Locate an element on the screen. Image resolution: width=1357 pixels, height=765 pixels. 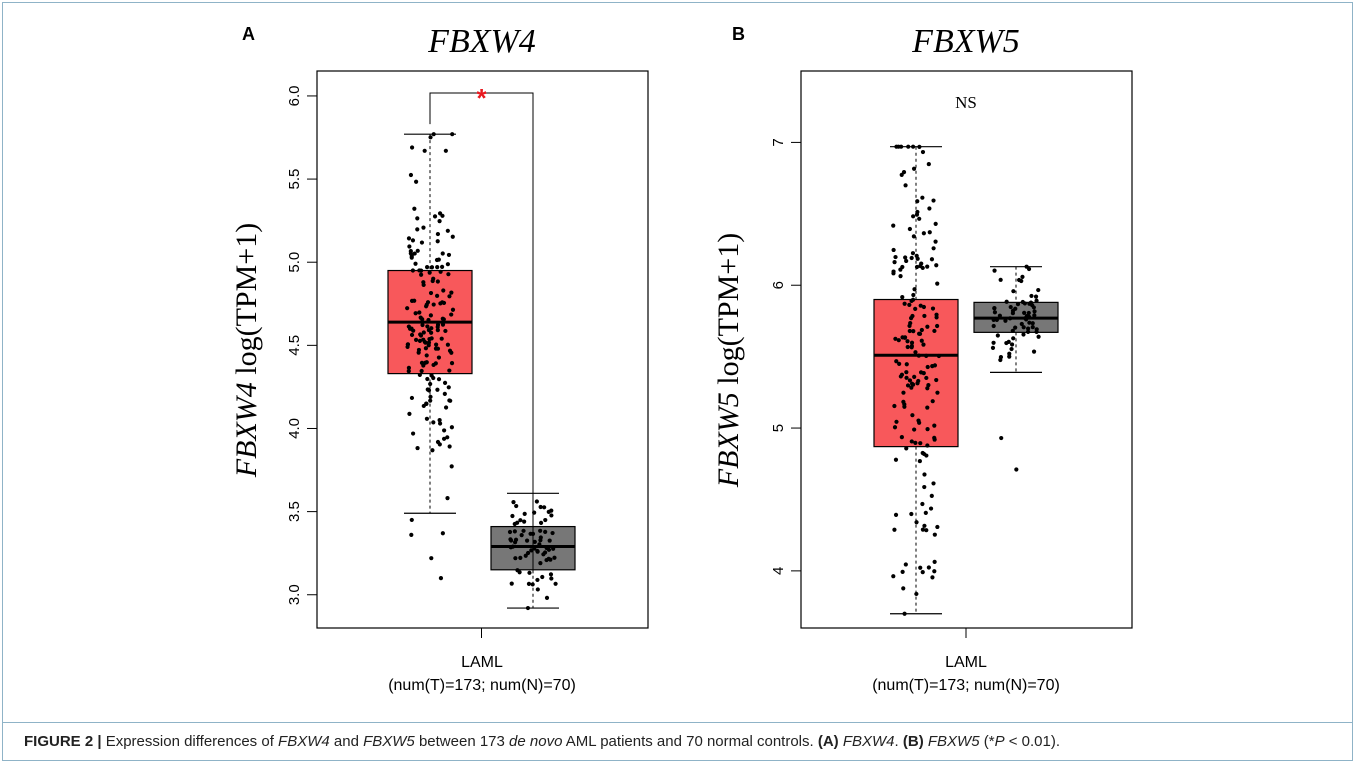
panel-a-boxes is located at coordinates (481, 385).